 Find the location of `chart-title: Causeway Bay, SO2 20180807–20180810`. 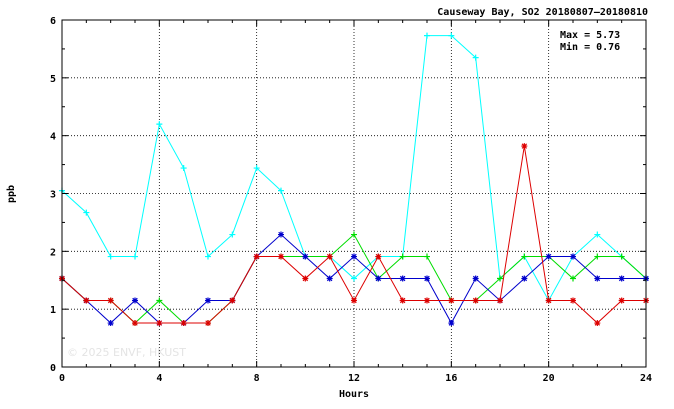

chart-title: Causeway Bay, SO2 20180807–20180810 is located at coordinates (542, 12).